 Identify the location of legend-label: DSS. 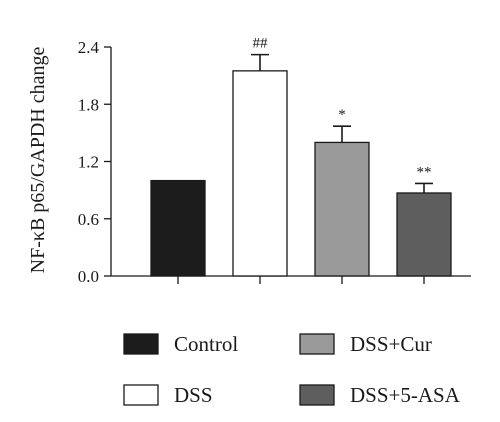
(193, 395).